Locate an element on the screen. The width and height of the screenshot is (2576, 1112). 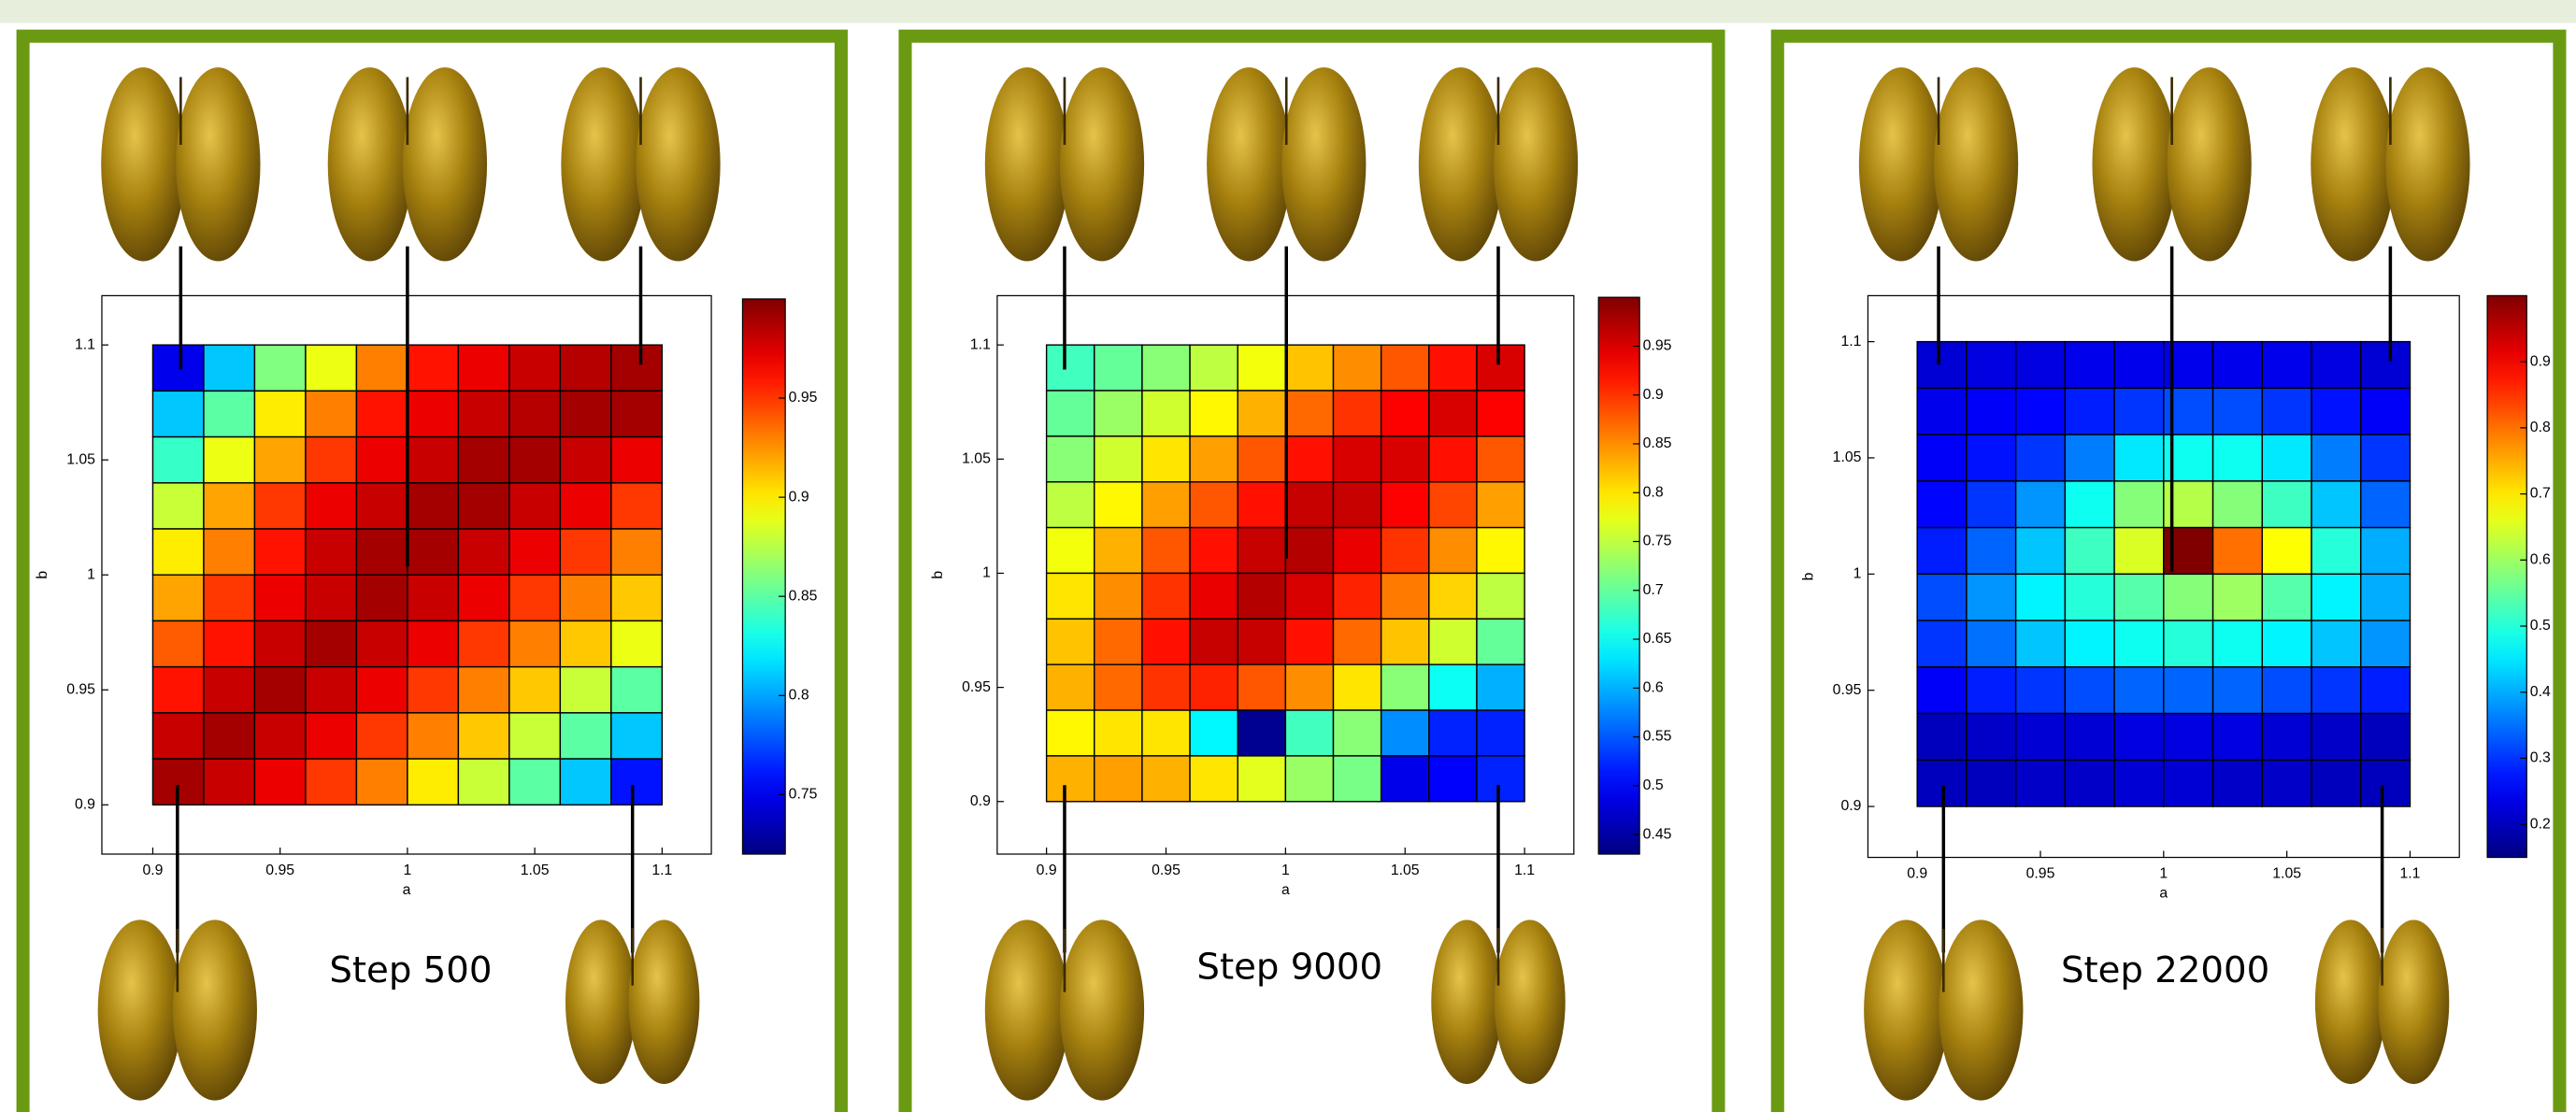
colorbar-tick-label: 0.8 is located at coordinates (799, 695).